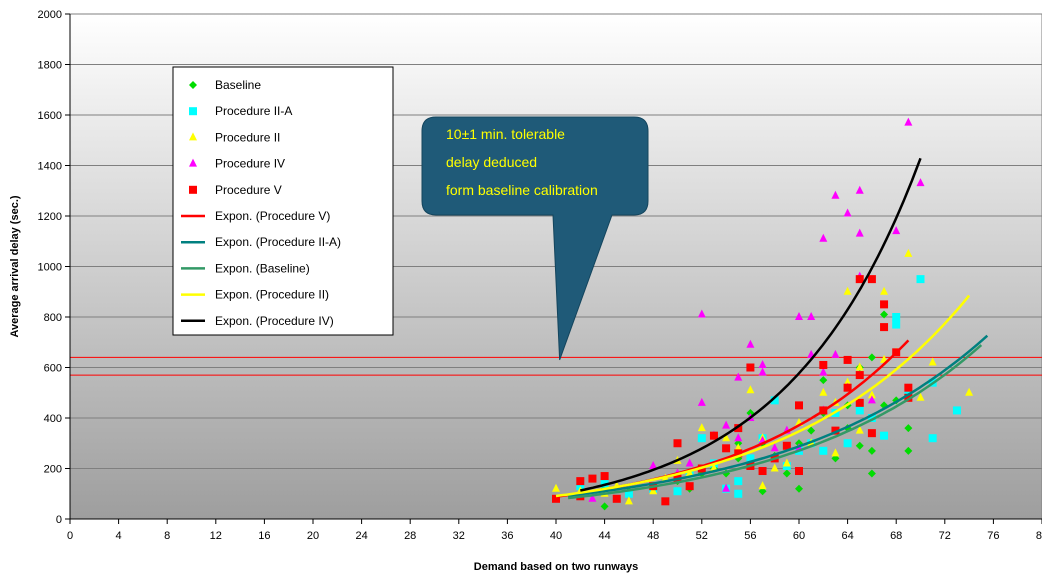 This screenshot has height=576, width=1042. I want to click on legend-label-procedure-iv: Procedure IV, so click(250, 164).